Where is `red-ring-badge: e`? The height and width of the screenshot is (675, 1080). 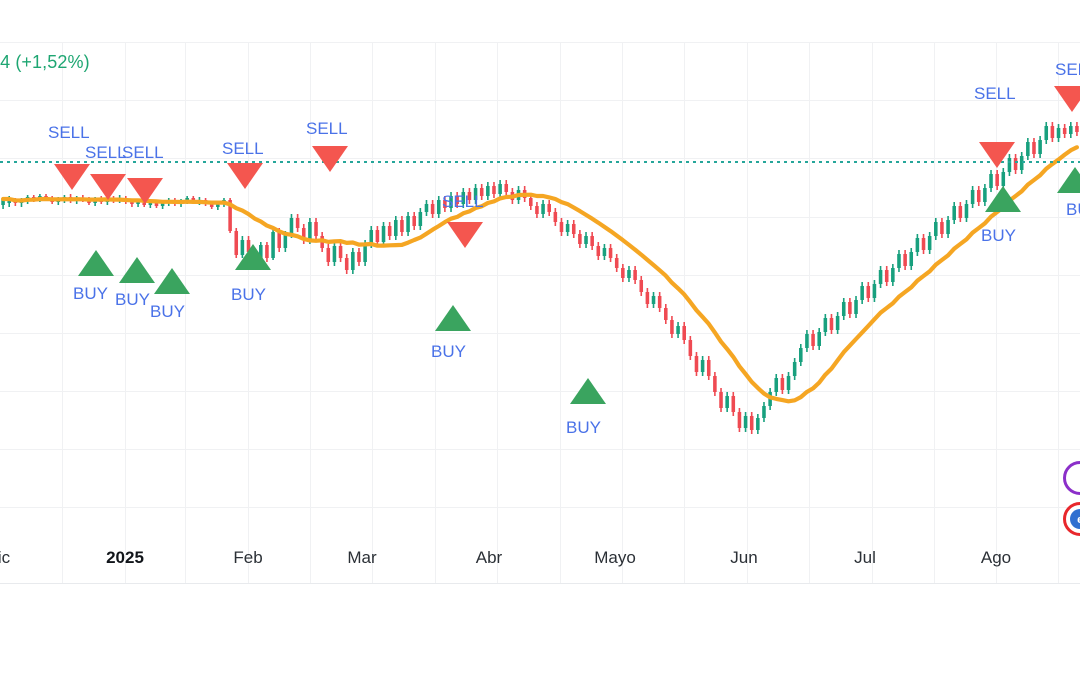 red-ring-badge: e is located at coordinates (1071, 519).